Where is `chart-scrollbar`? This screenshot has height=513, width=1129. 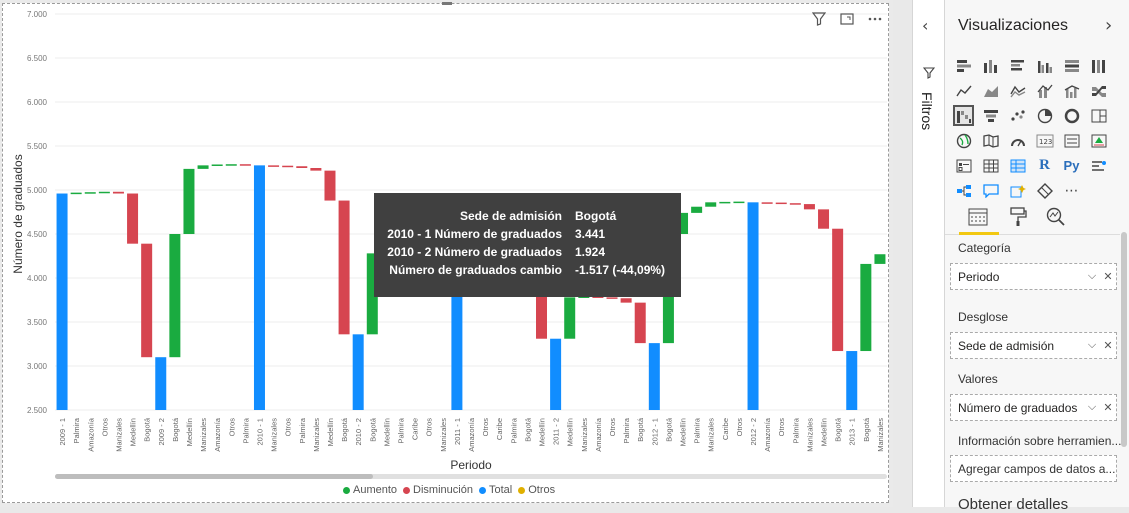
chart-scrollbar is located at coordinates (471, 476).